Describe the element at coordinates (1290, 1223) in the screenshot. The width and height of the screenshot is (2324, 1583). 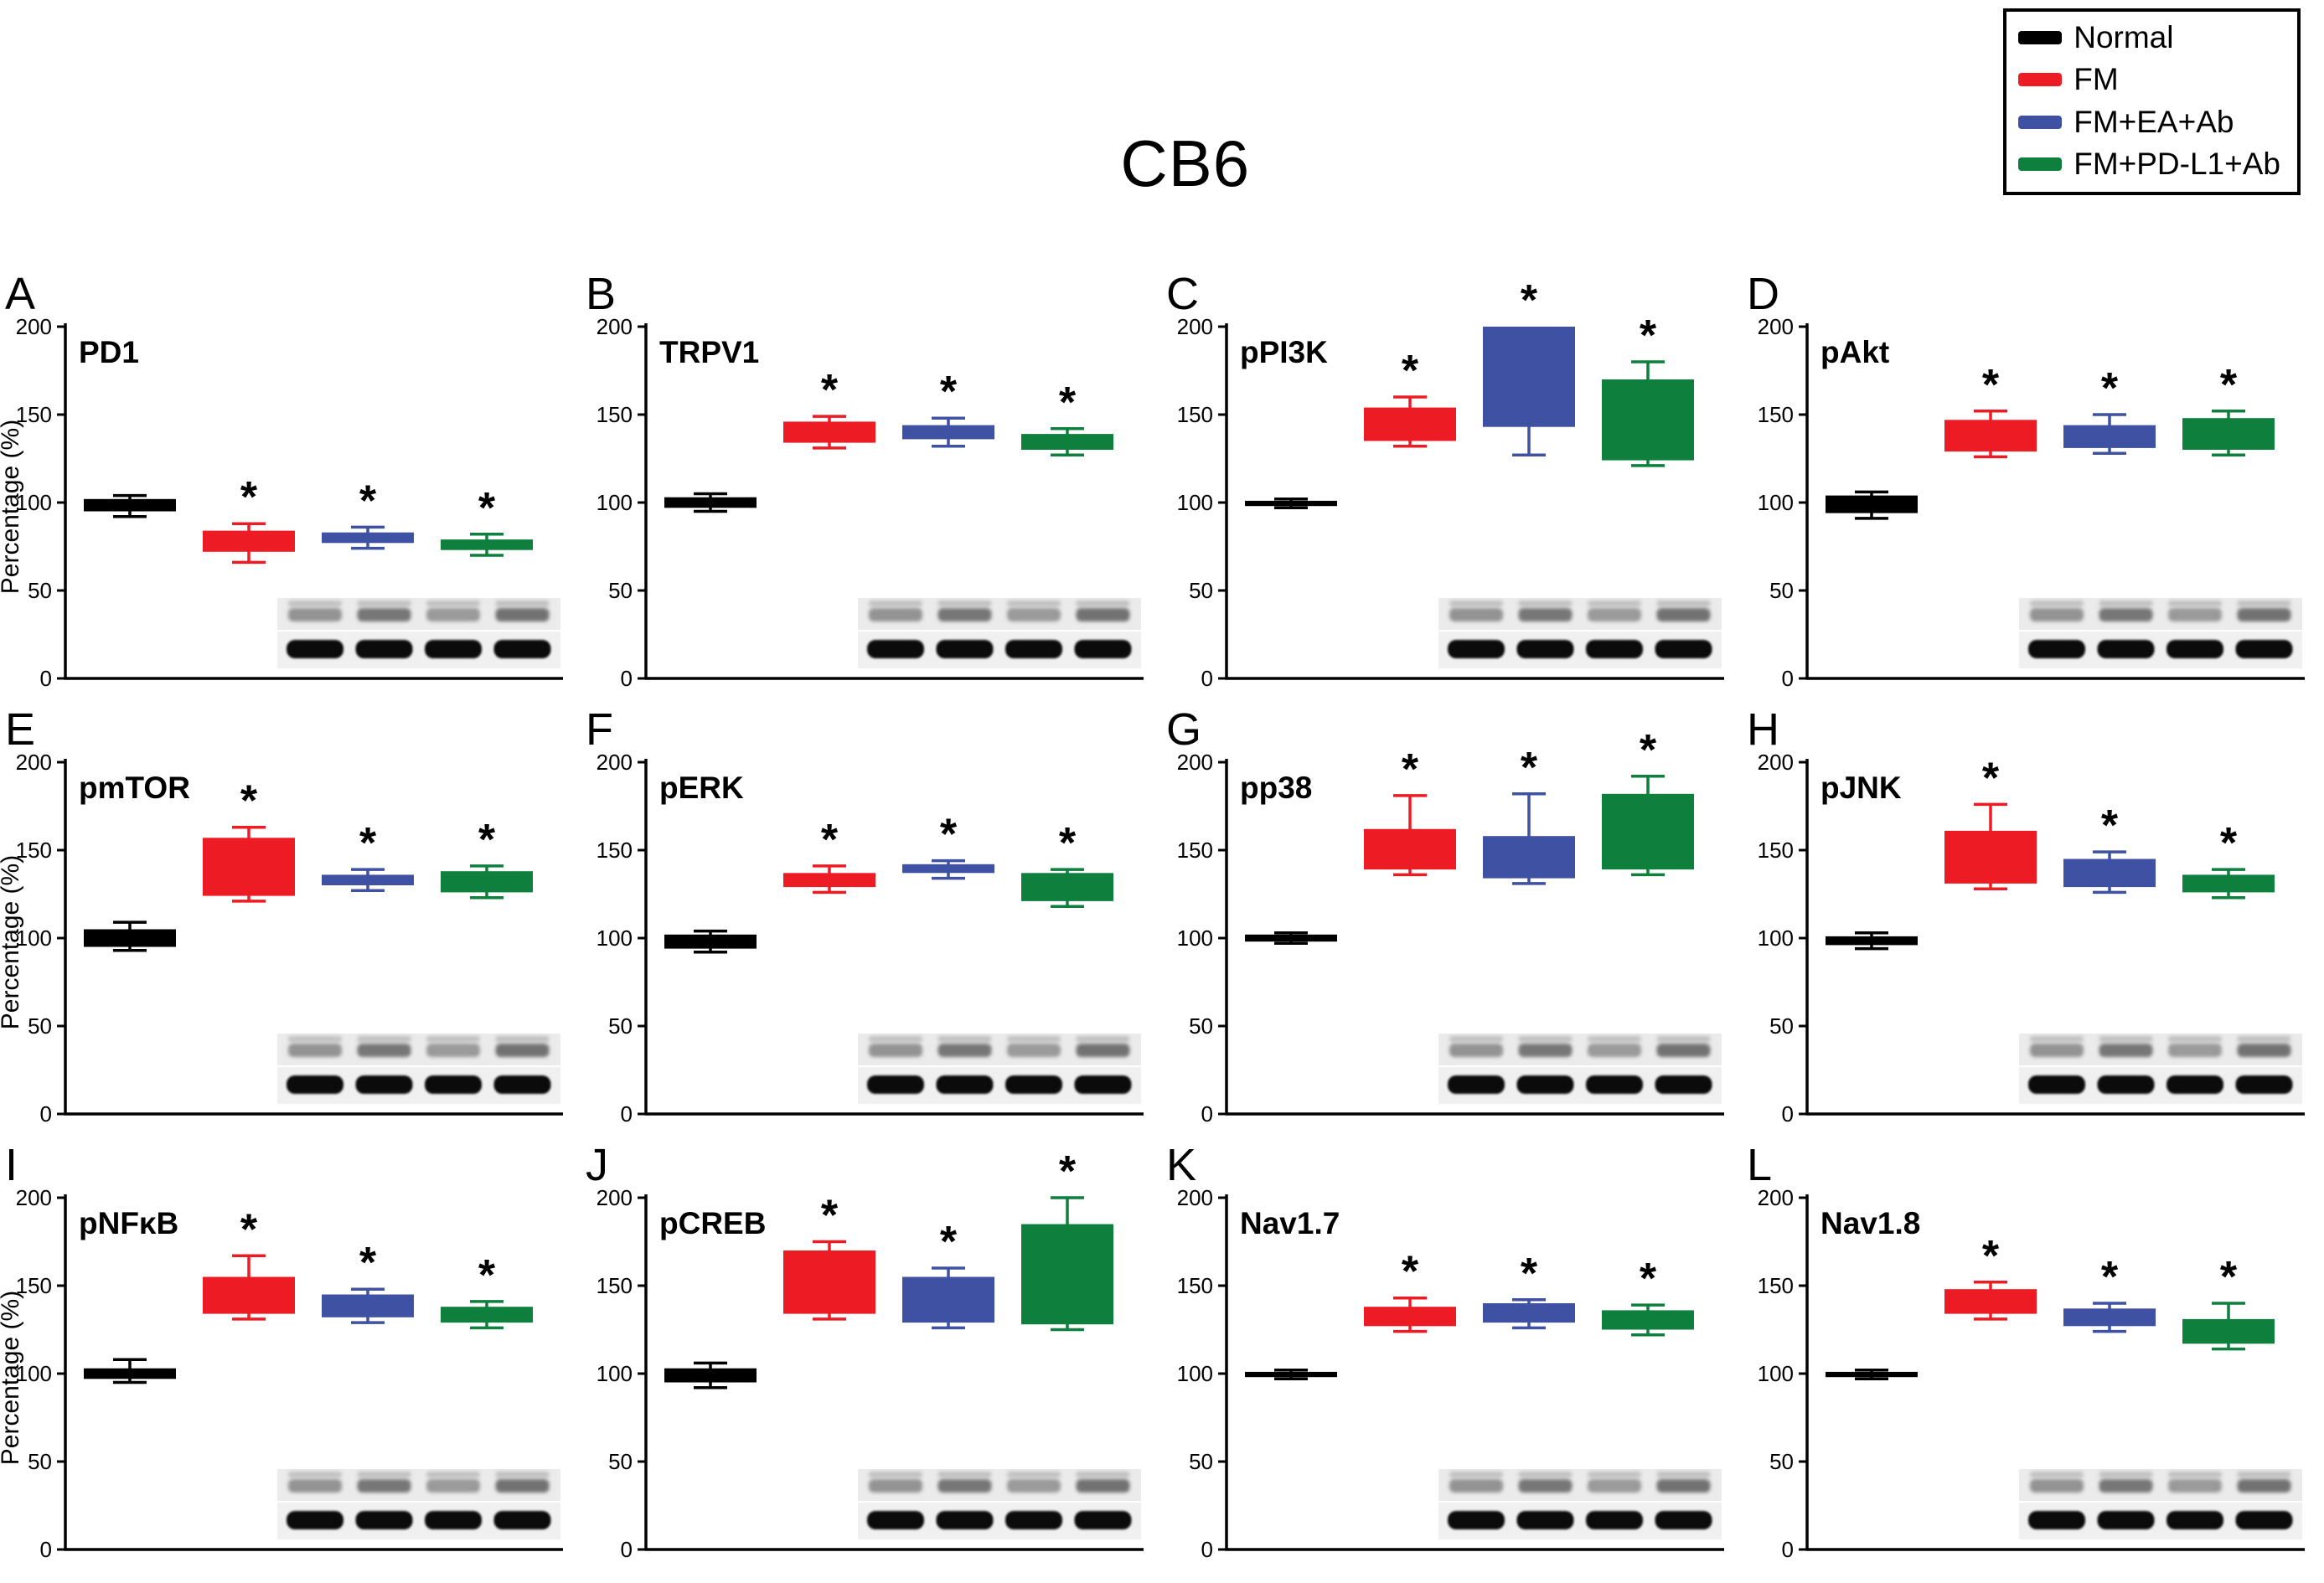
I see `protein-label: Nav1.7` at that location.